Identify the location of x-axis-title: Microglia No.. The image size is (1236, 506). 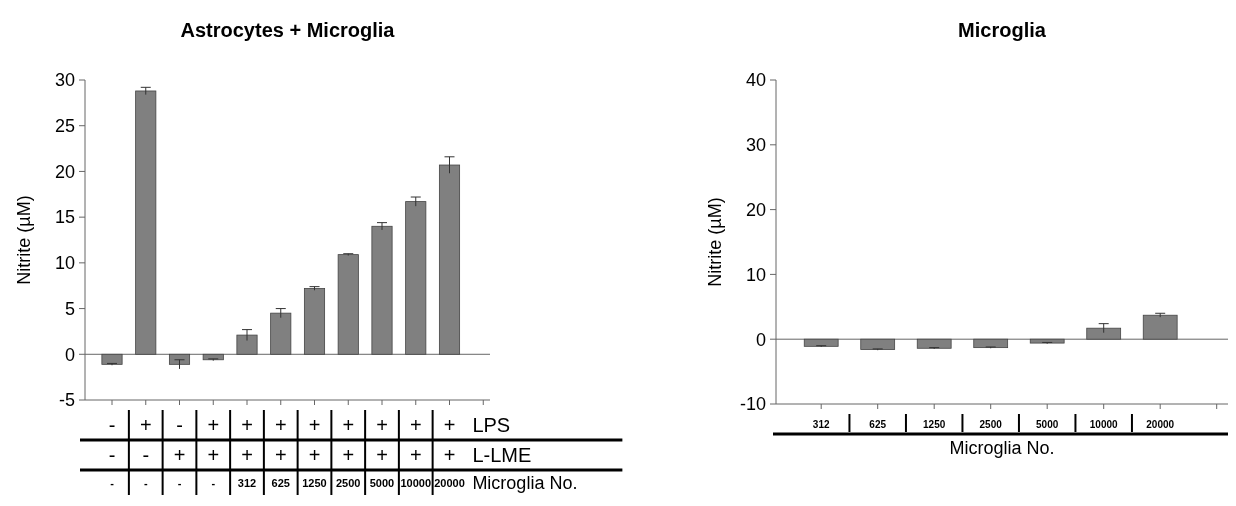
(1002, 448).